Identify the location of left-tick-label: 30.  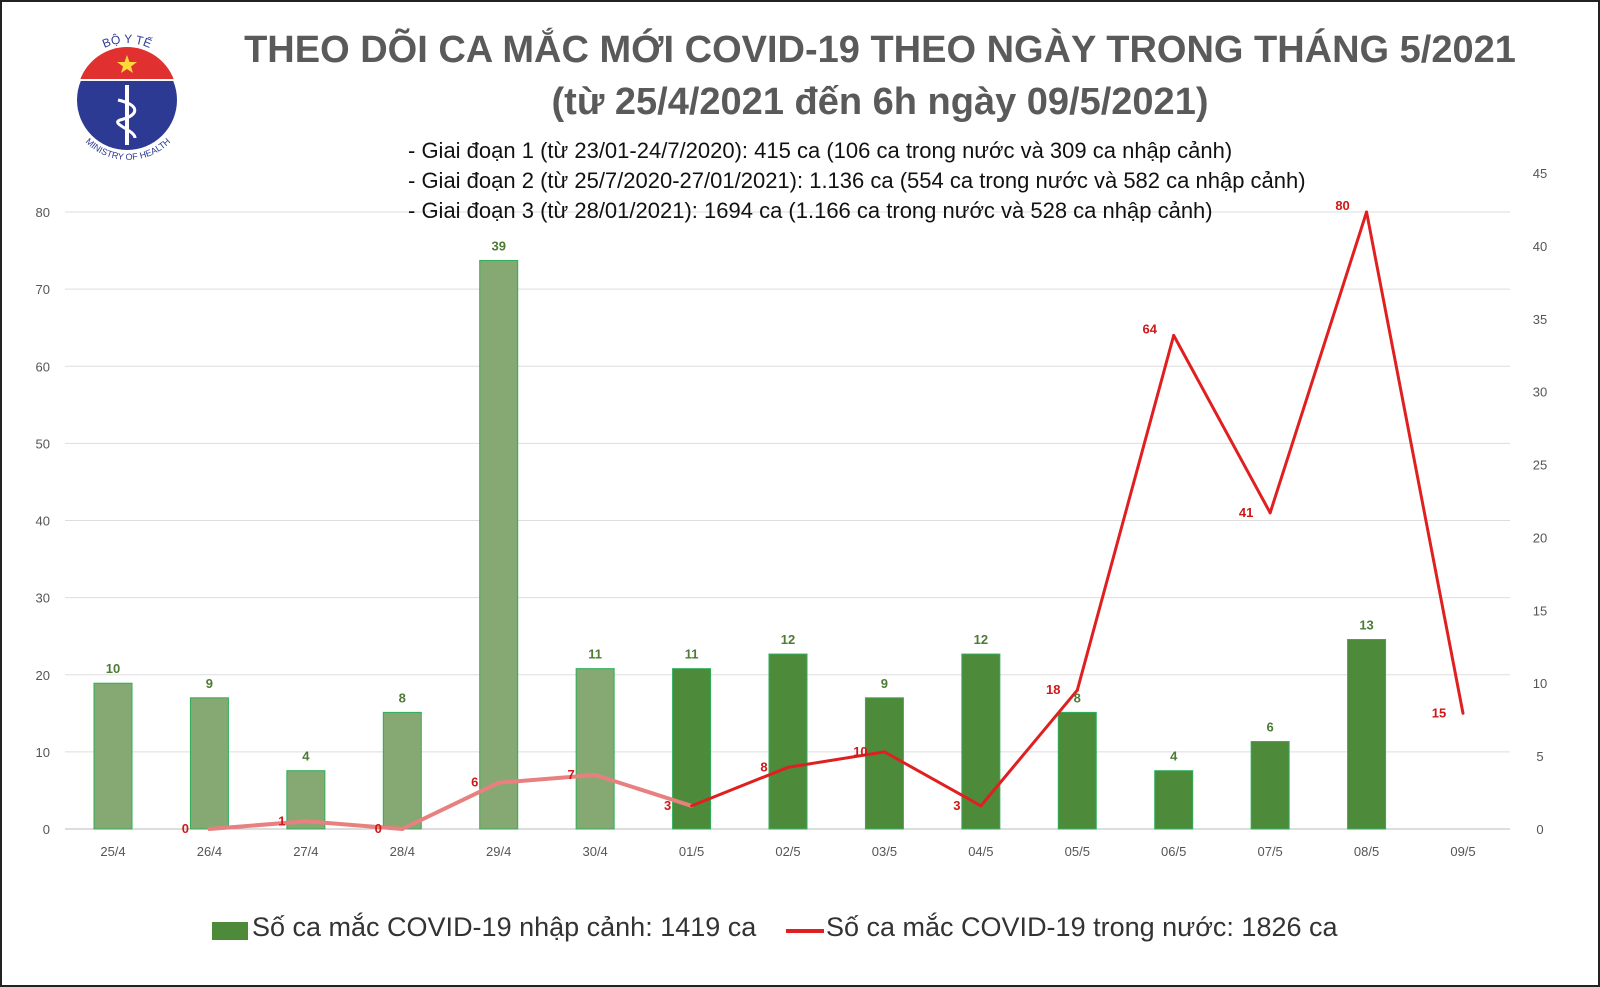
(43, 598).